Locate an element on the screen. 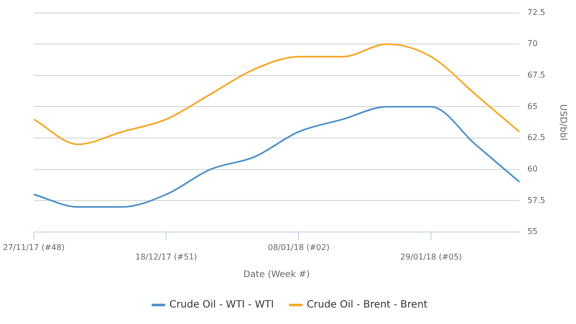 The height and width of the screenshot is (324, 576). legend-label: Crude Oil - WTI - WTI is located at coordinates (221, 305).